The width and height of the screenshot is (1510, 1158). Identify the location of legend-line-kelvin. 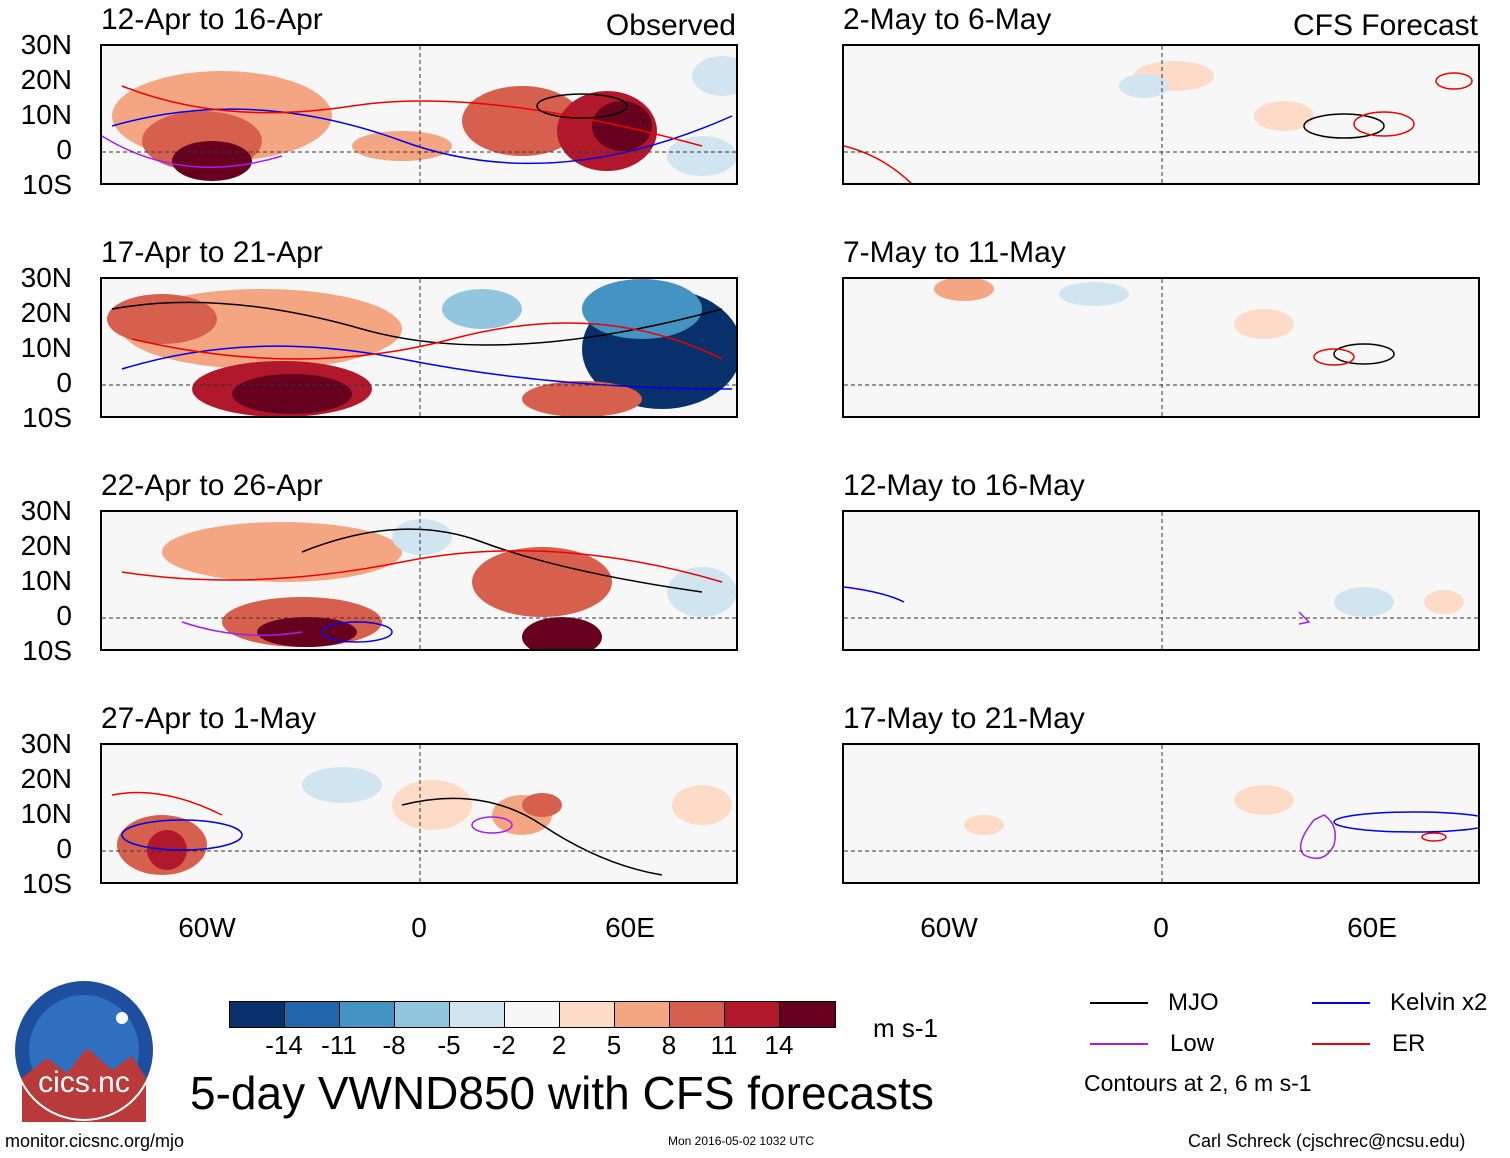
(1341, 1003).